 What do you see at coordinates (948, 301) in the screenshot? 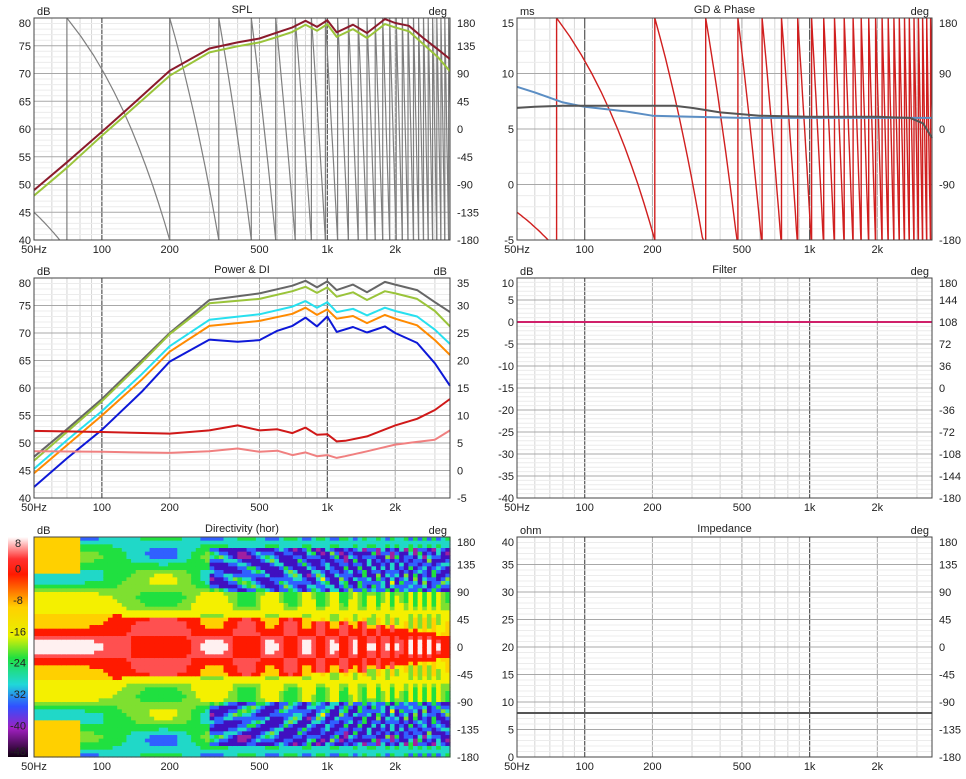
I see `y-tick-right: 144` at bounding box center [948, 301].